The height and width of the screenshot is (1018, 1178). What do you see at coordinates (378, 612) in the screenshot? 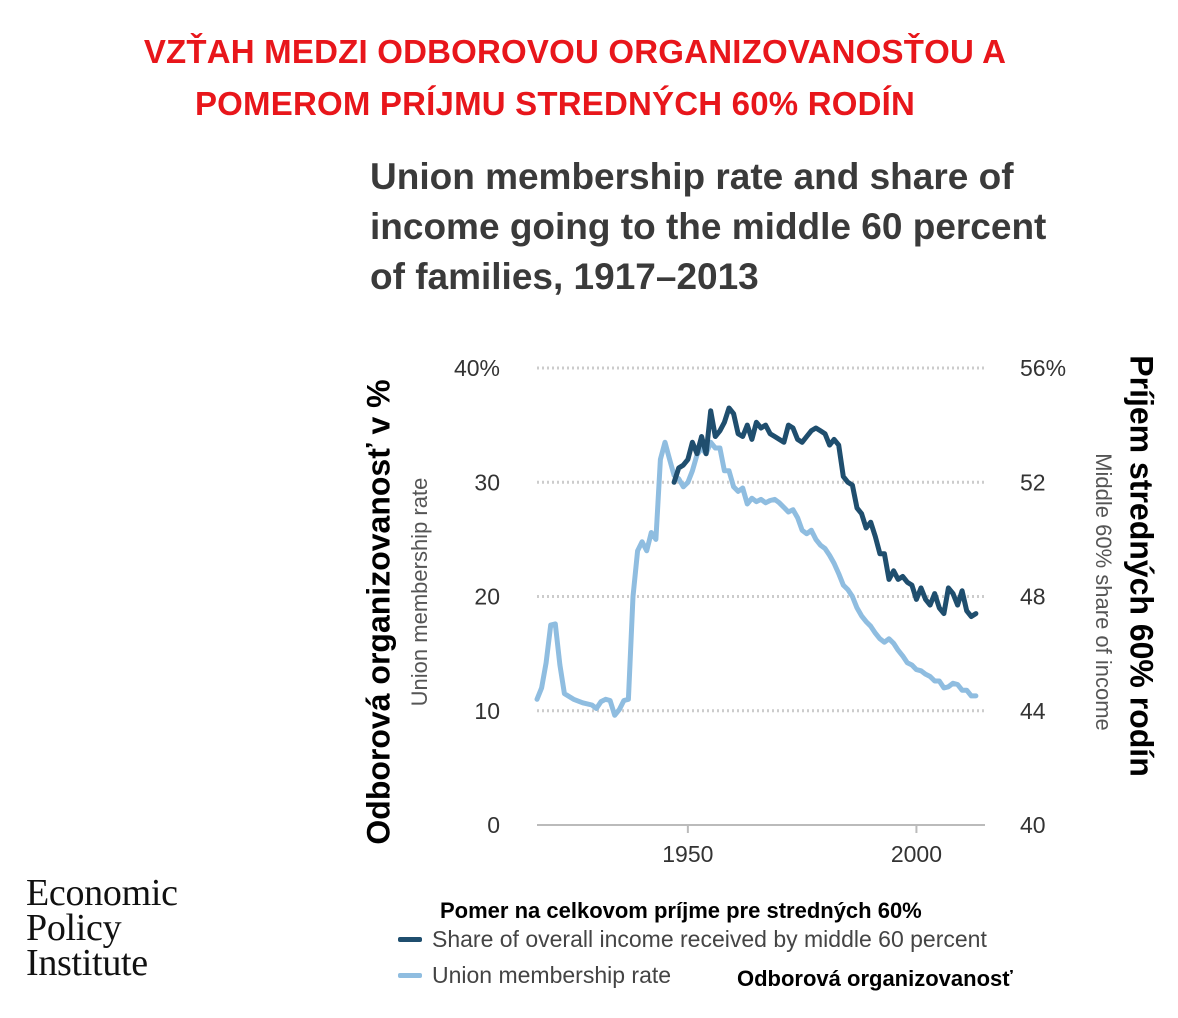
I see `left-overlay-label: Odborová organizovanosť v %` at bounding box center [378, 612].